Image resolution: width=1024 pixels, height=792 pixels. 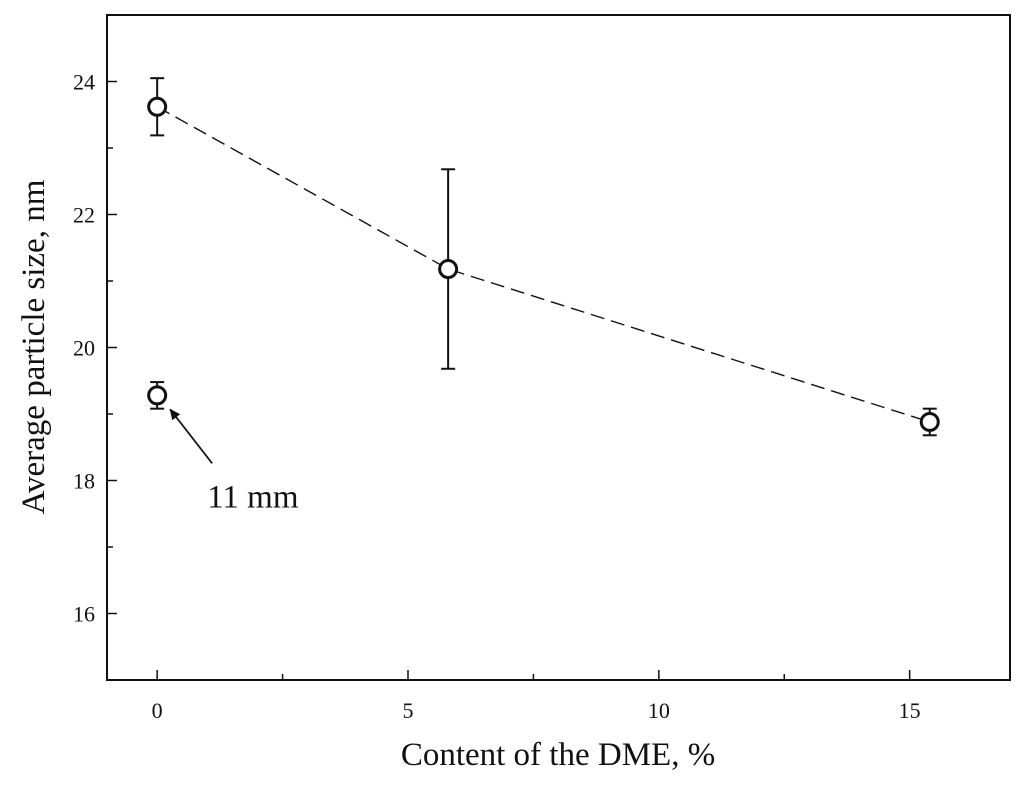 What do you see at coordinates (659, 710) in the screenshot?
I see `x-tick-label: 10` at bounding box center [659, 710].